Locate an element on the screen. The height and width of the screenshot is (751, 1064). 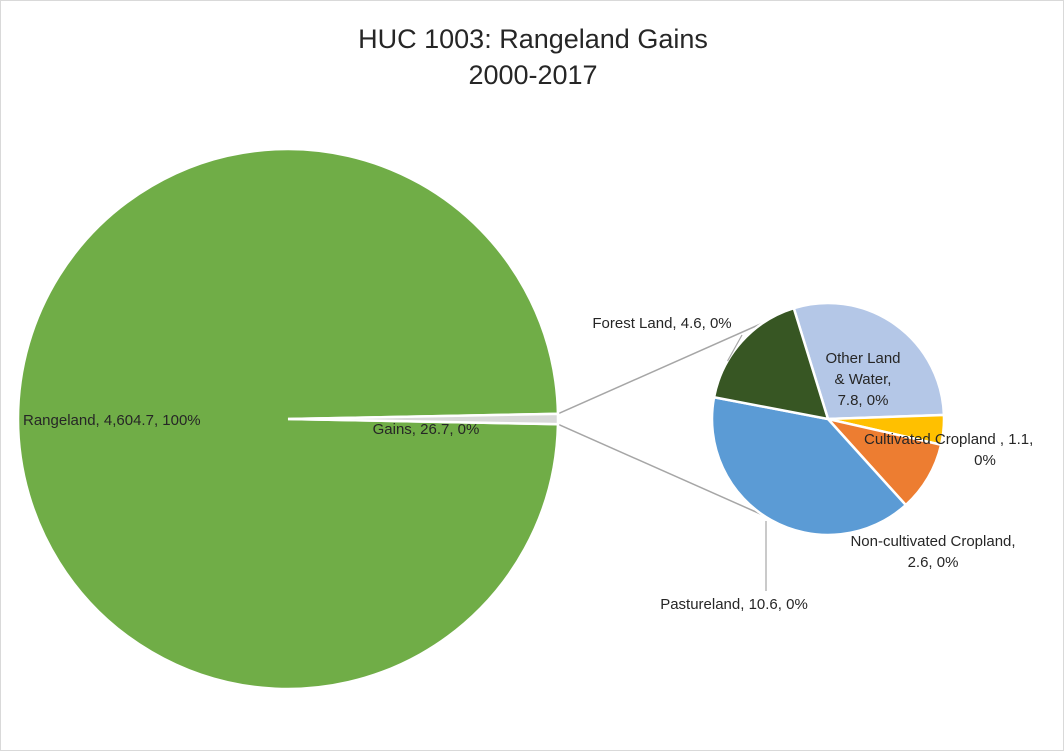
data-label-line: Gains, 26.7, 0% is located at coordinates (426, 429).